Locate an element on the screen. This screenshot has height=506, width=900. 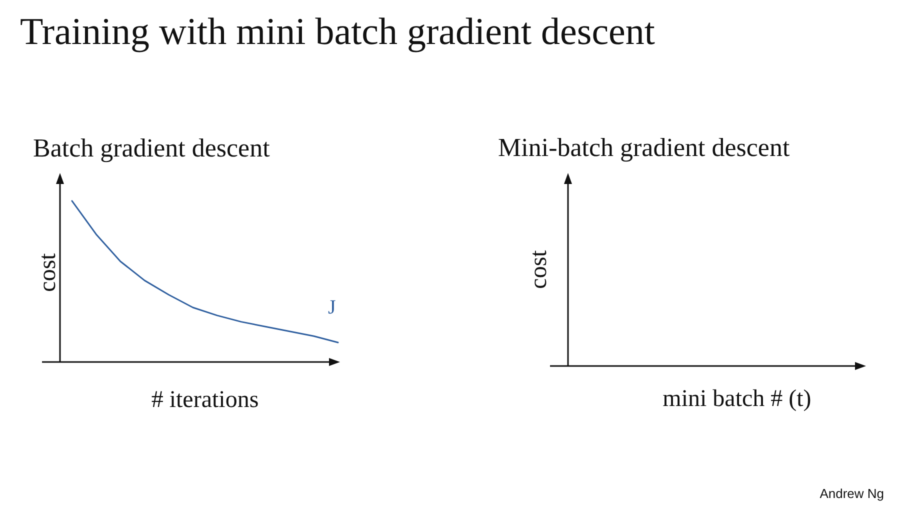
text: Training with mini batch gradient descent is located at coordinates (338, 32).